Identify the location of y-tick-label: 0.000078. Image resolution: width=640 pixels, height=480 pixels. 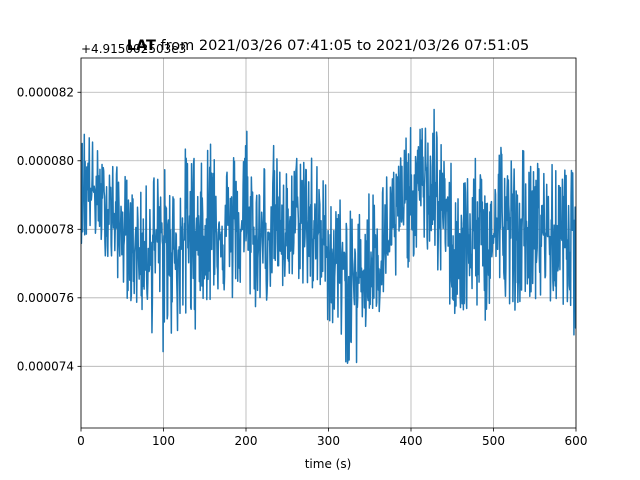
(45, 230).